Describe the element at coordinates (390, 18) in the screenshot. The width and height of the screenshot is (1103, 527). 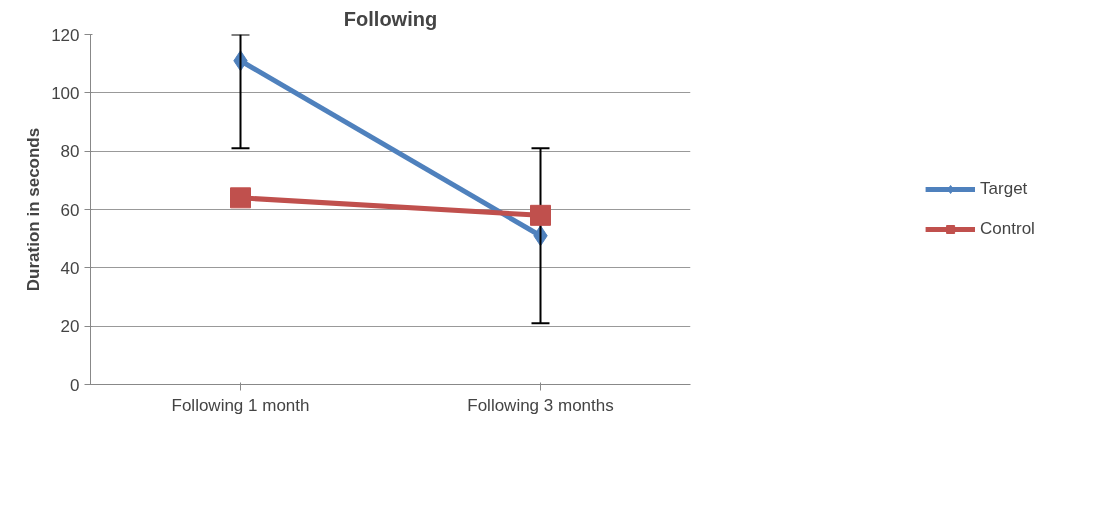
I see `chart-title: Following` at that location.